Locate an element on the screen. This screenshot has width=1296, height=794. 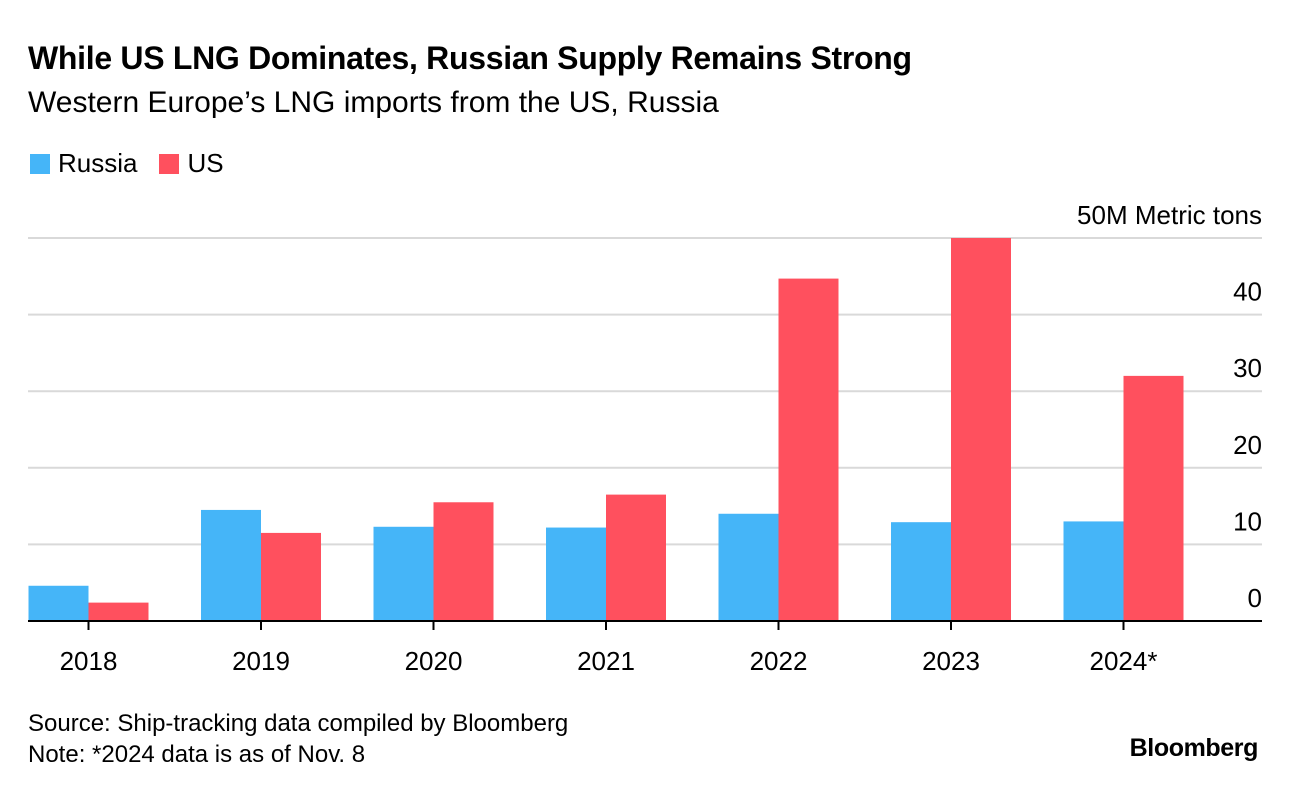
legend-item-russia: Russia is located at coordinates (83, 163).